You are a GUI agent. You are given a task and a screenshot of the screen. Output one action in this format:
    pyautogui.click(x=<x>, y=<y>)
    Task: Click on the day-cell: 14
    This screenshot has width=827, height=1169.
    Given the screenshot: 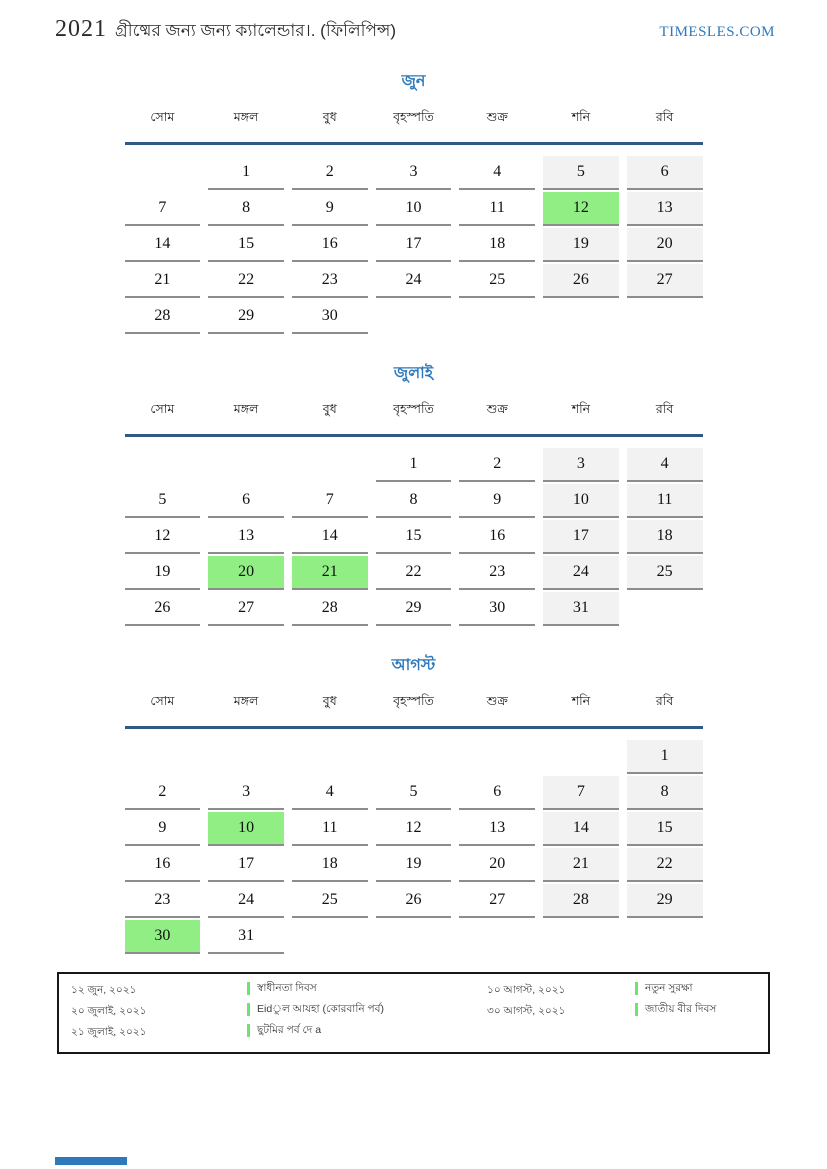 What is the action you would take?
    pyautogui.click(x=329, y=537)
    